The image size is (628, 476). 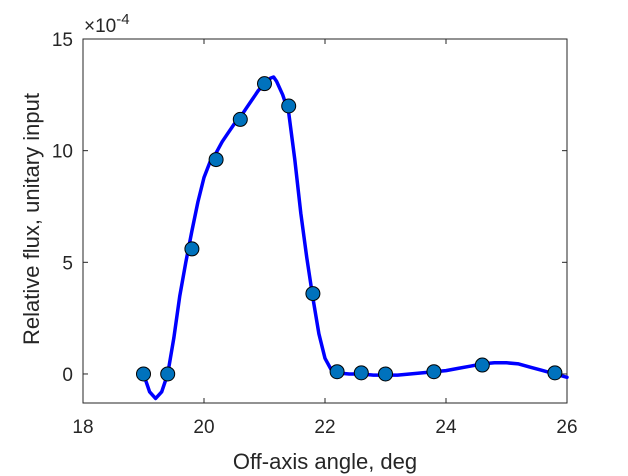 I want to click on y-axis-multiplier: ×10⁻⁴, so click(x=107, y=24).